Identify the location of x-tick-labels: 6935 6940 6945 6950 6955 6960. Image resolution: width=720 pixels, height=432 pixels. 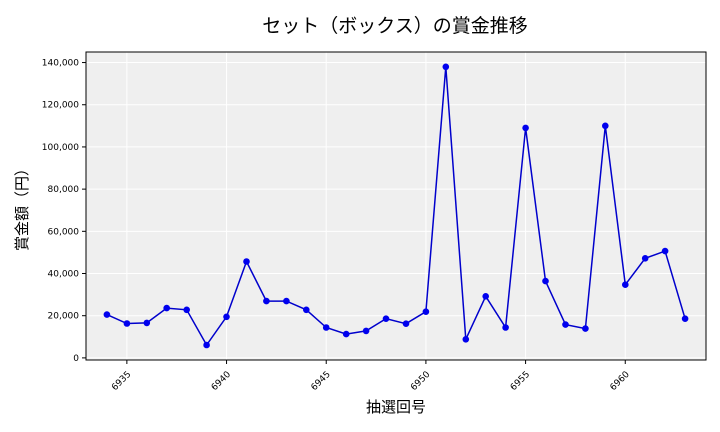
(371, 381).